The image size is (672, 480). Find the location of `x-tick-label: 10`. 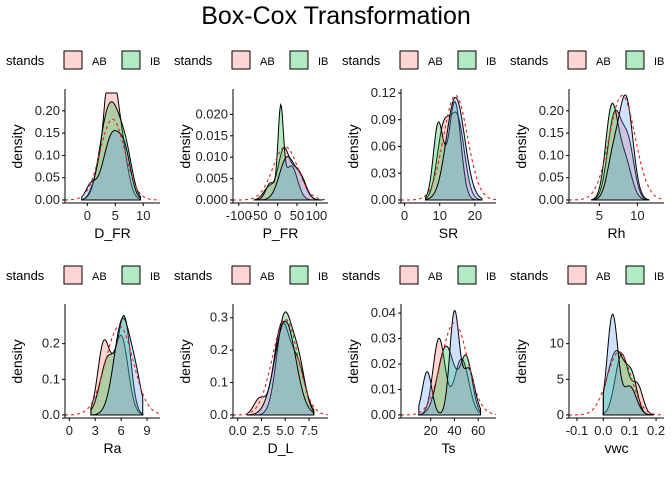

x-tick-label: 10 is located at coordinates (143, 215).